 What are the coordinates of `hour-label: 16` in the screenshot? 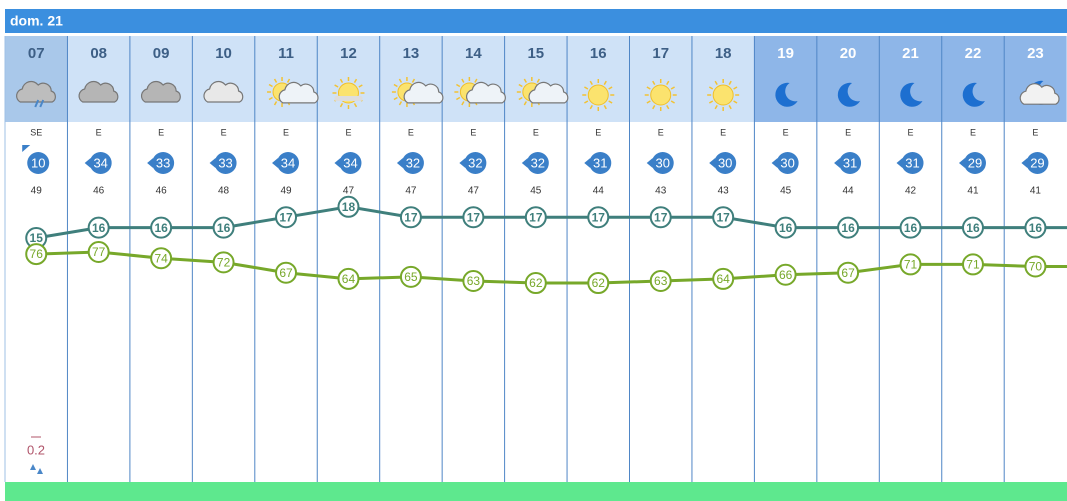 It's located at (598, 53).